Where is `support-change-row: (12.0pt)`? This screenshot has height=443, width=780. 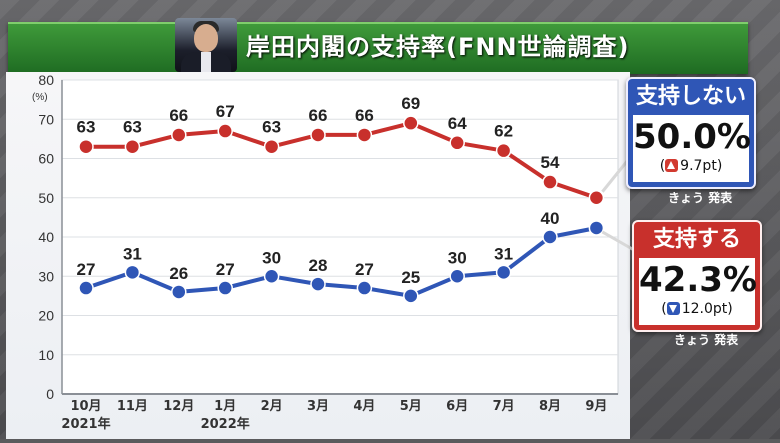
support-change-row: (12.0pt) is located at coordinates (697, 309).